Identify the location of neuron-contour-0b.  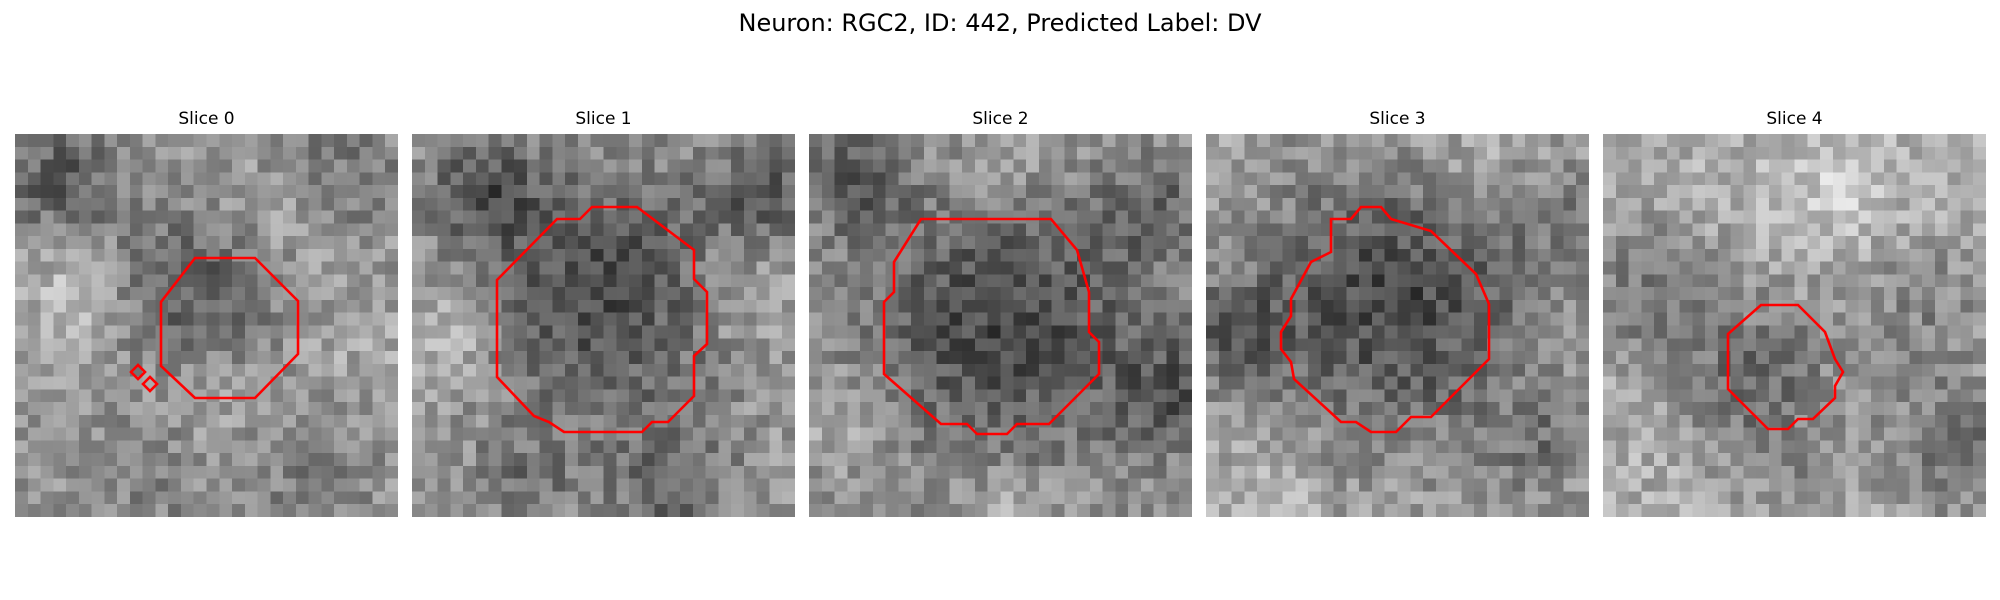
(138, 372).